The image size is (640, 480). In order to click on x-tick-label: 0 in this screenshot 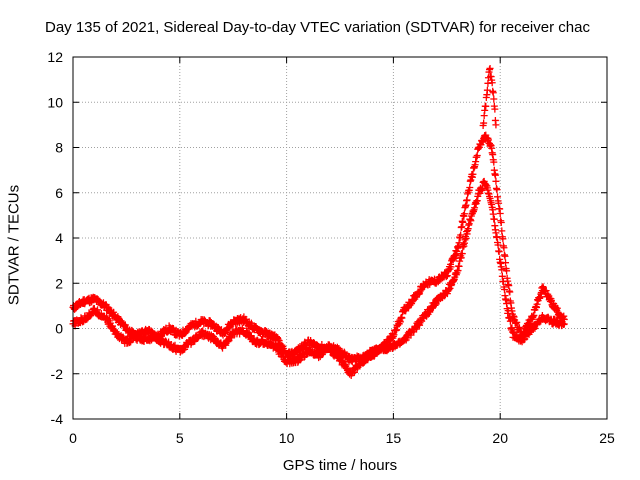, I will do `click(73, 438)`.